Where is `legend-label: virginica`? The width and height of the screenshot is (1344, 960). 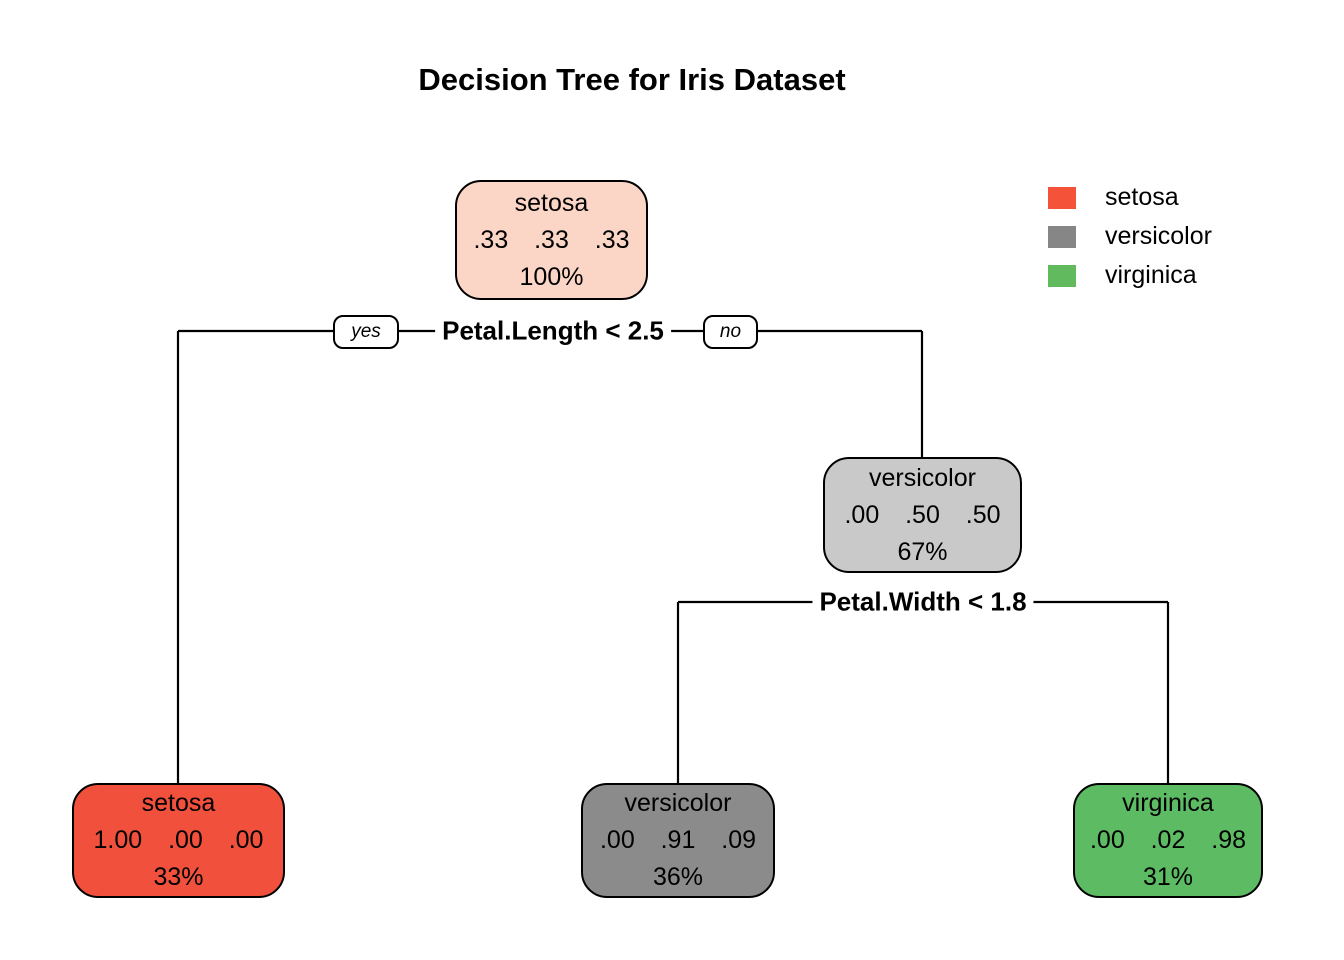
legend-label: virginica is located at coordinates (1151, 275).